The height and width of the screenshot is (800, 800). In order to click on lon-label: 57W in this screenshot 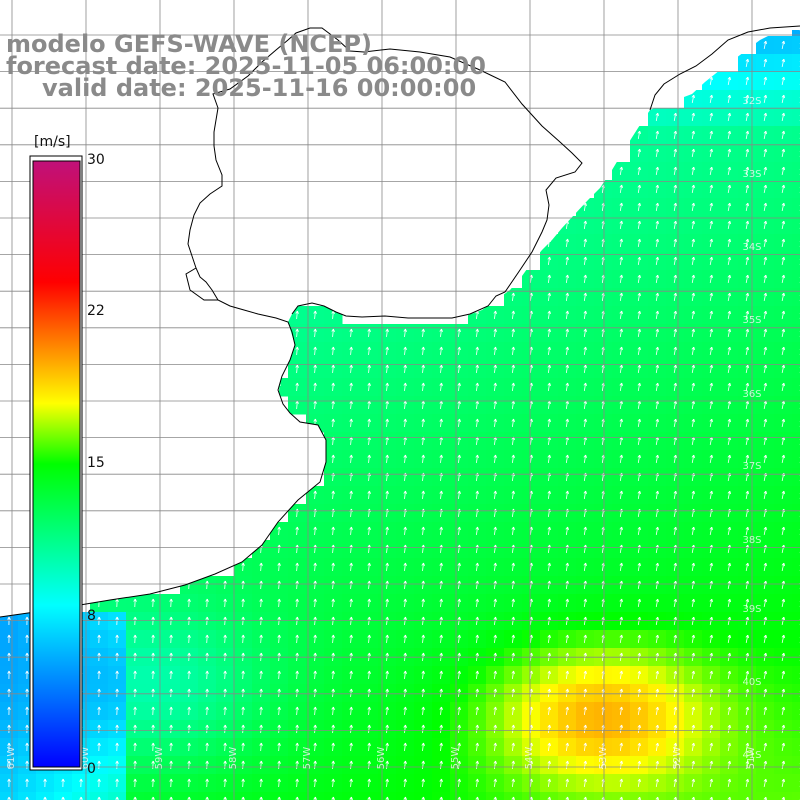, I will do `click(307, 758)`.